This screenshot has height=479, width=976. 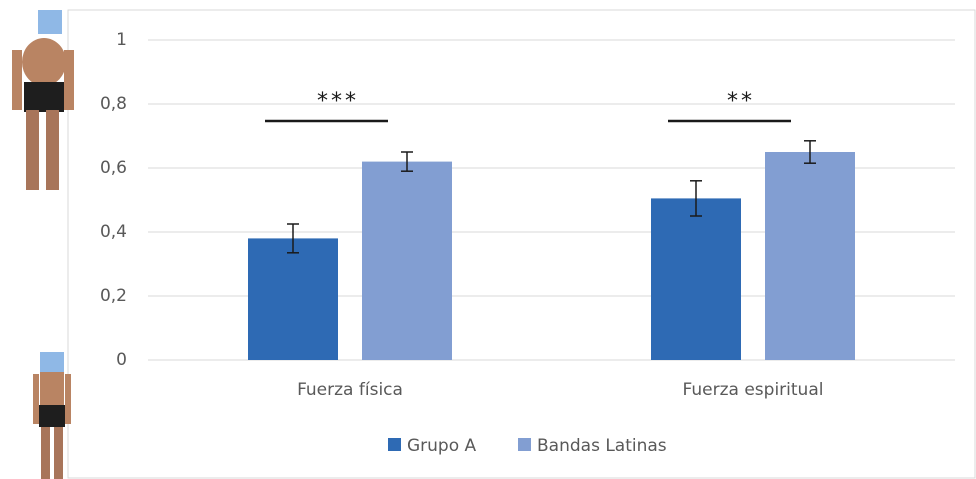 I want to click on y-tick-label: 0,2, so click(x=113, y=296).